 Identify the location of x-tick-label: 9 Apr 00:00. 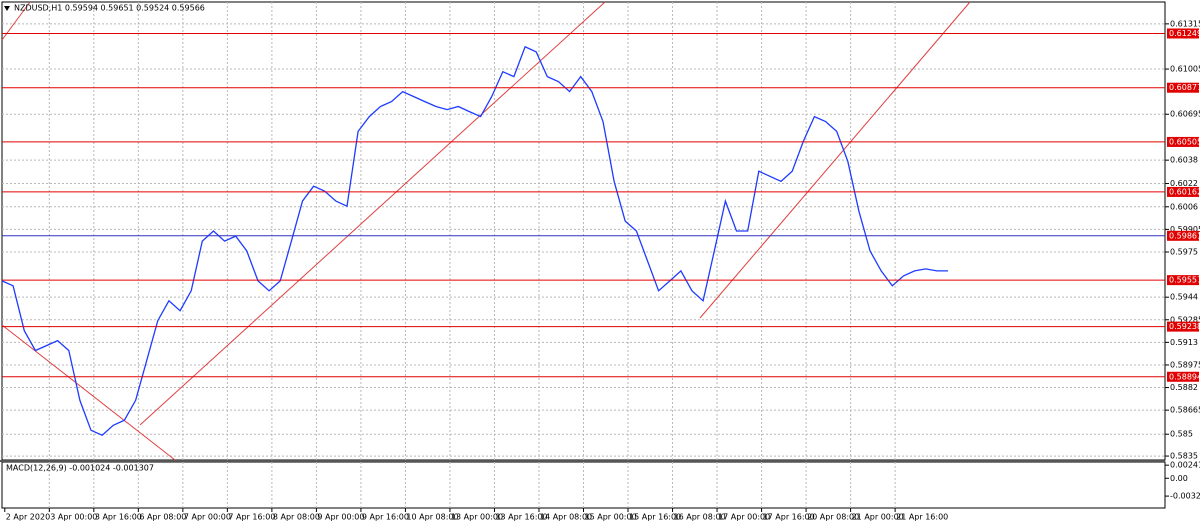
(340, 517).